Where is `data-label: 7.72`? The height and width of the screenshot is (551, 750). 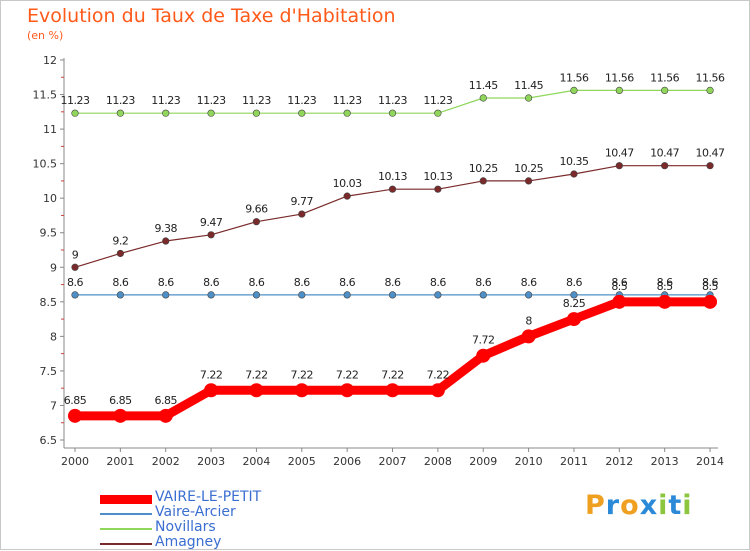
data-label: 7.72 is located at coordinates (483, 340).